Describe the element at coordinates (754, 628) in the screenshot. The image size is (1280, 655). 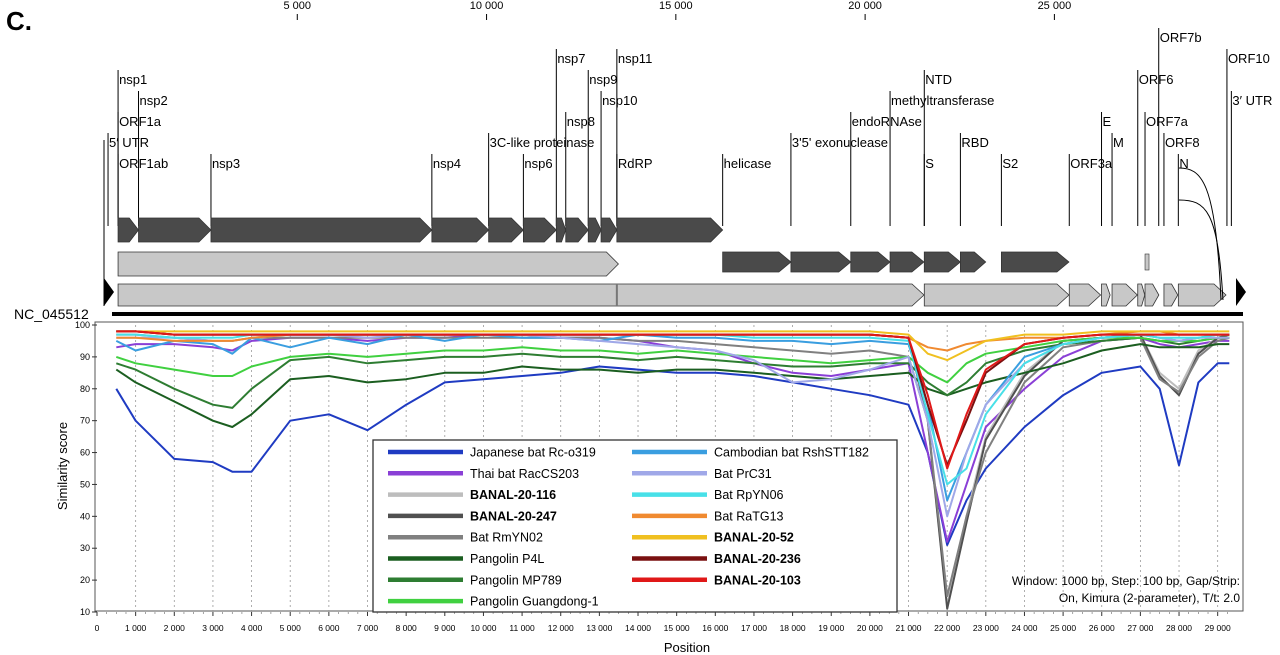
I see `x-tick-label: 17 000` at that location.